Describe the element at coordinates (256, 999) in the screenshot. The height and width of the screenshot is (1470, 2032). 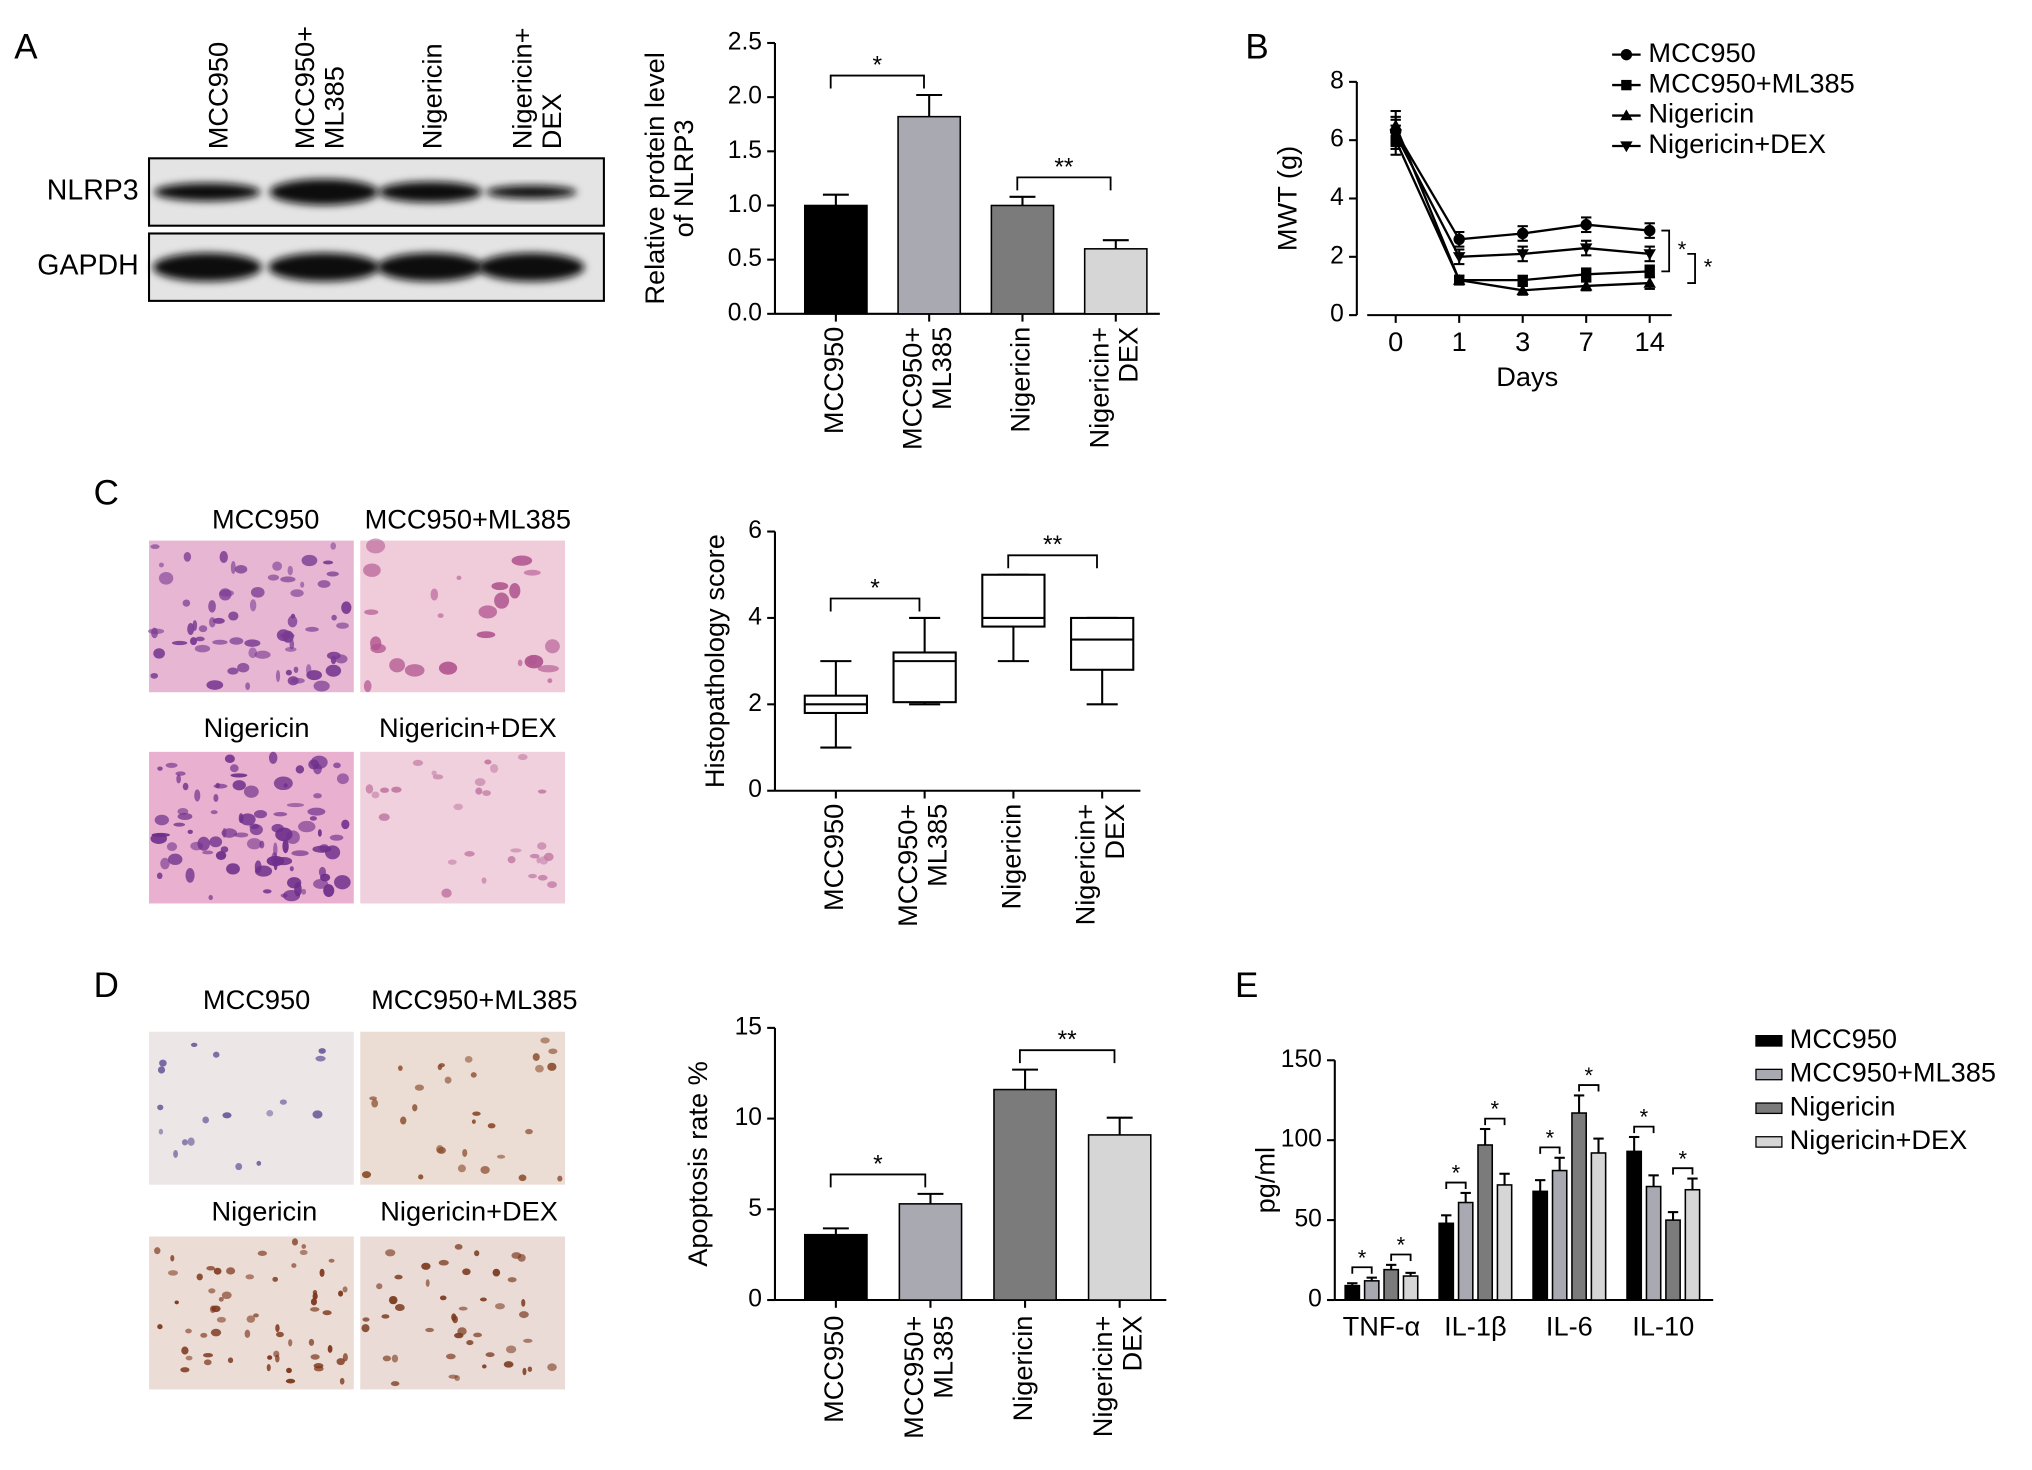
I see `image-label: MCC950` at that location.